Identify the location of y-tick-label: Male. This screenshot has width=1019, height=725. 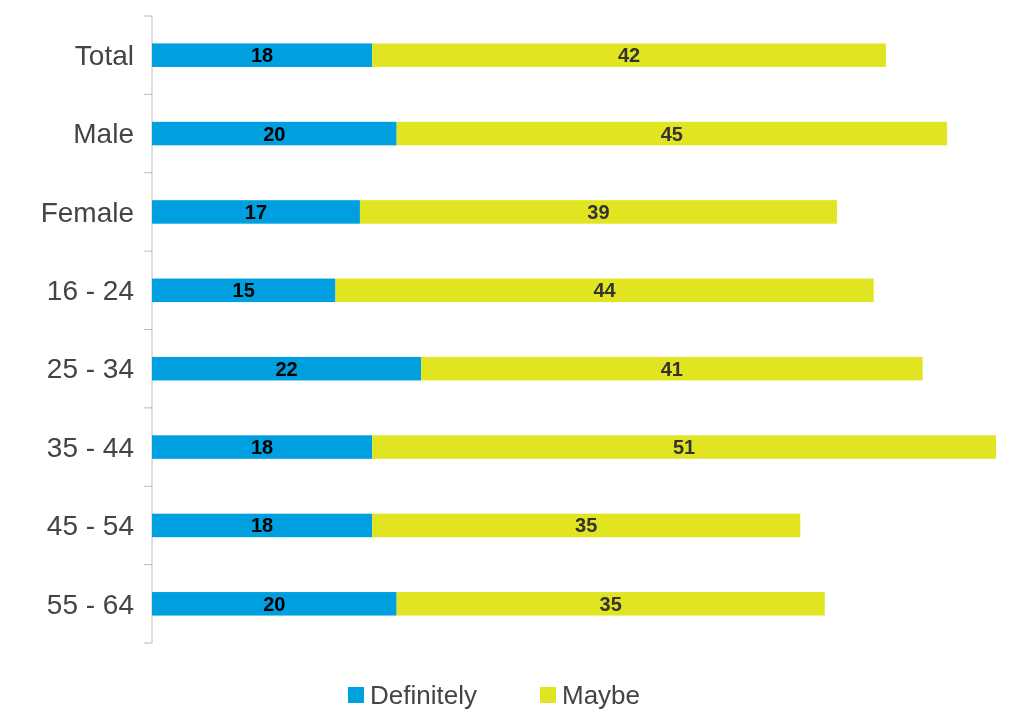
(103, 134).